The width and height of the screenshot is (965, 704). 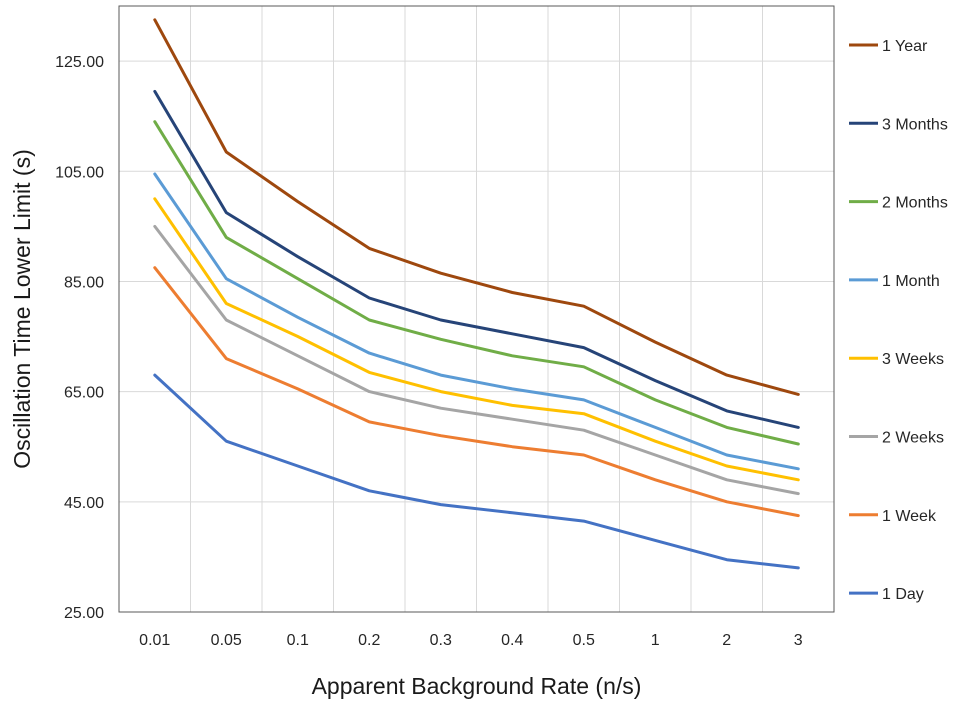 What do you see at coordinates (477, 686) in the screenshot?
I see `x-axis-title: Apparent Background Rate (n/s)` at bounding box center [477, 686].